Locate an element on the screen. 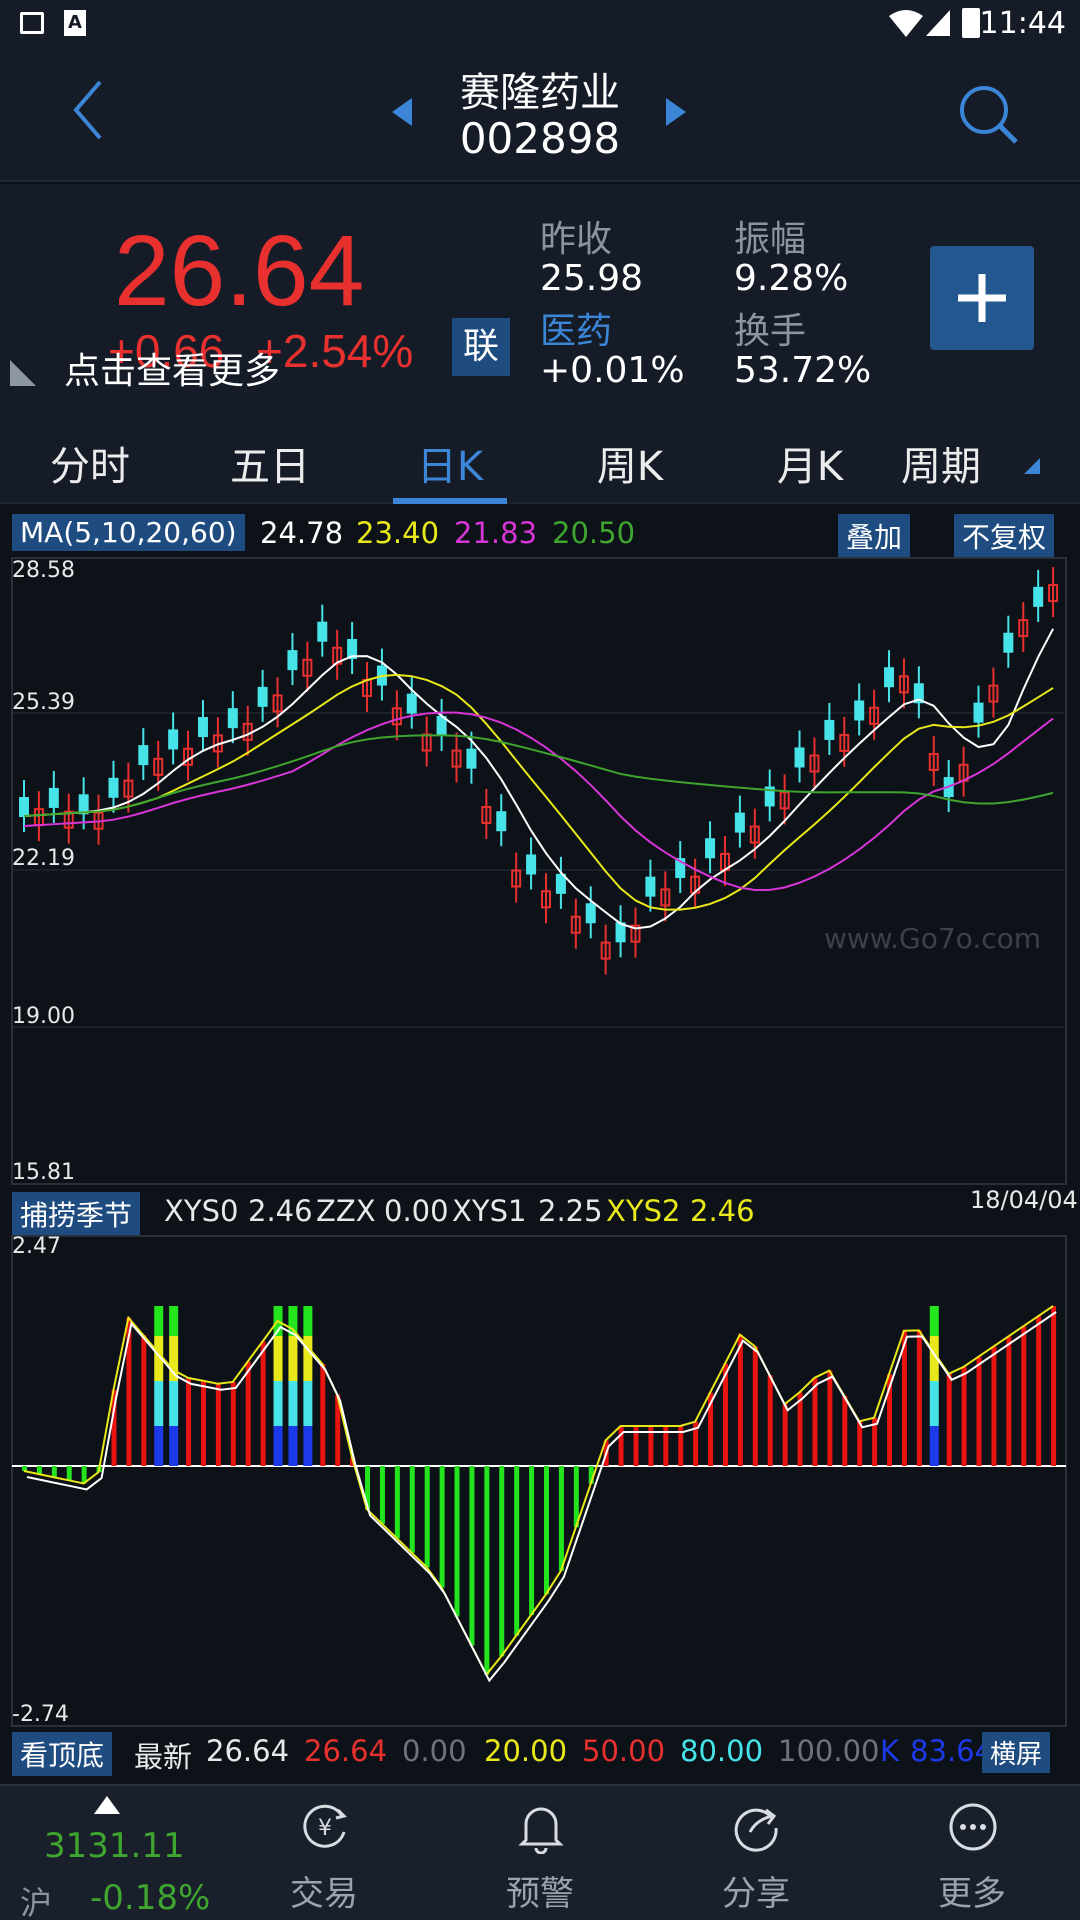 This screenshot has width=1080, height=1920. period-dropdown-icon is located at coordinates (1032, 466).